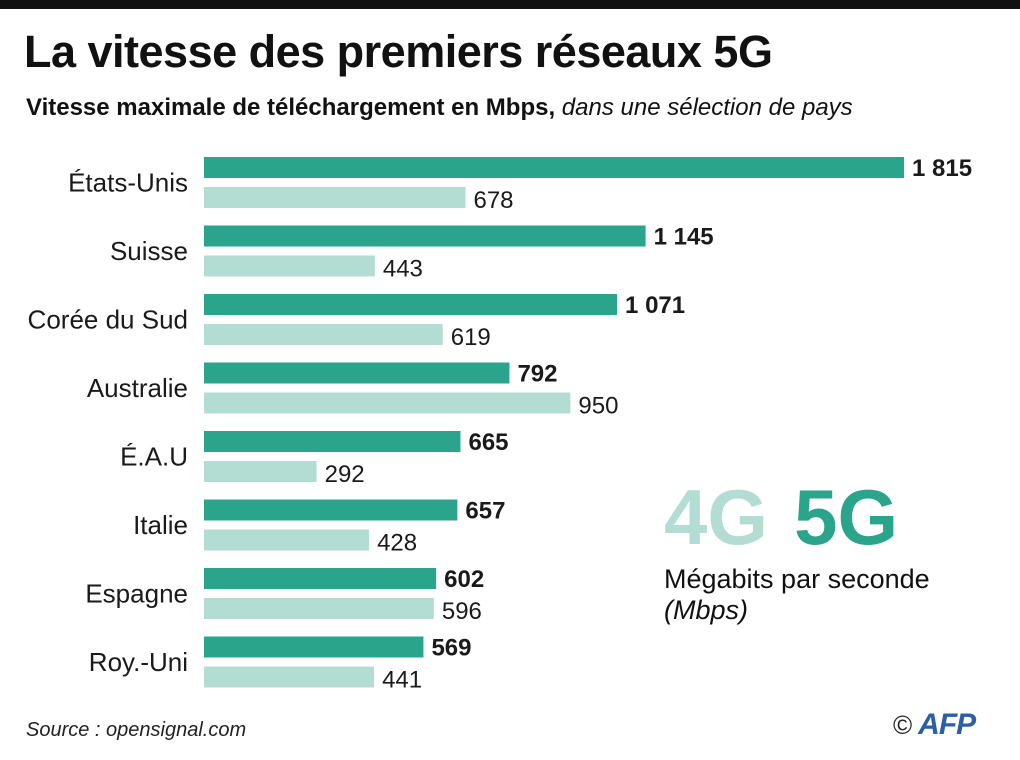 The image size is (1020, 760). I want to click on credit: © AFP, so click(934, 725).